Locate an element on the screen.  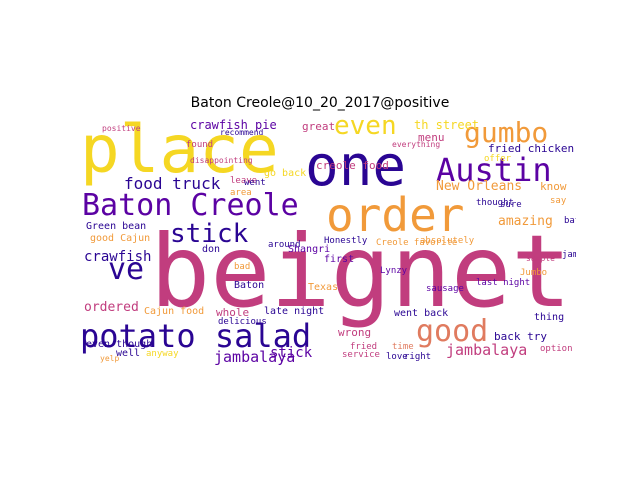
cloud-word: went back is located at coordinates (421, 313).